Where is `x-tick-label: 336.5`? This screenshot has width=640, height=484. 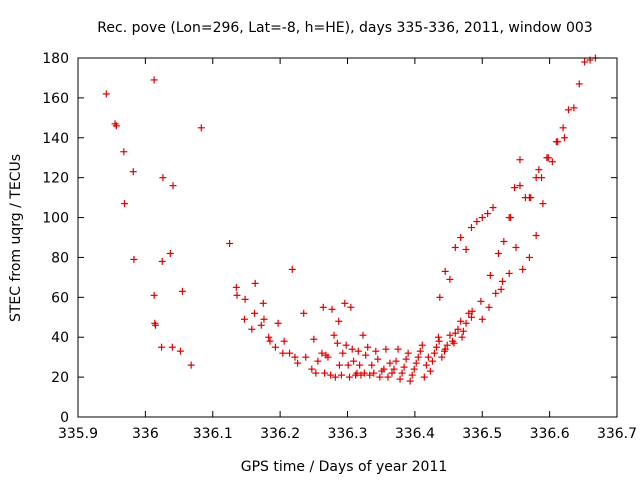 x-tick-label: 336.5 is located at coordinates (482, 434).